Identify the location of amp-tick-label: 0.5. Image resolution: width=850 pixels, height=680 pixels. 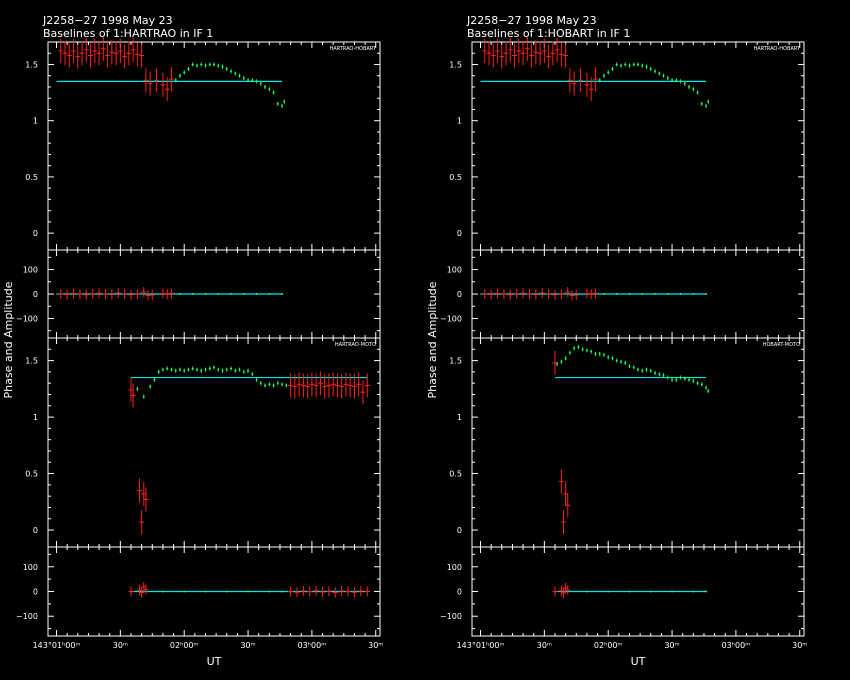
(31, 177).